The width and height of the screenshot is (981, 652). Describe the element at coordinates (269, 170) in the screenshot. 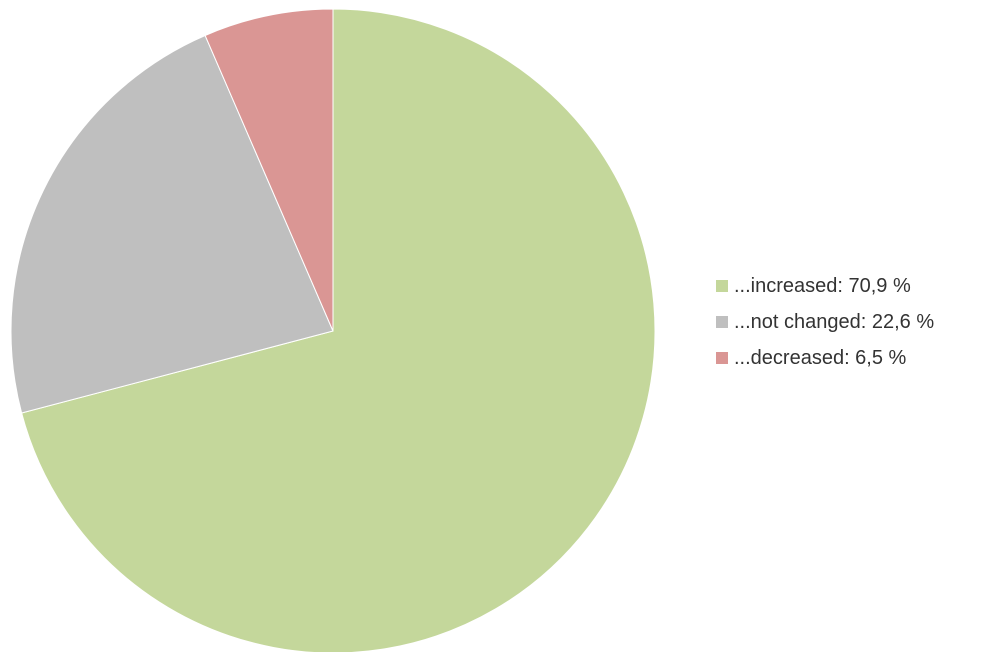

I see `pie-slice-decreased` at that location.